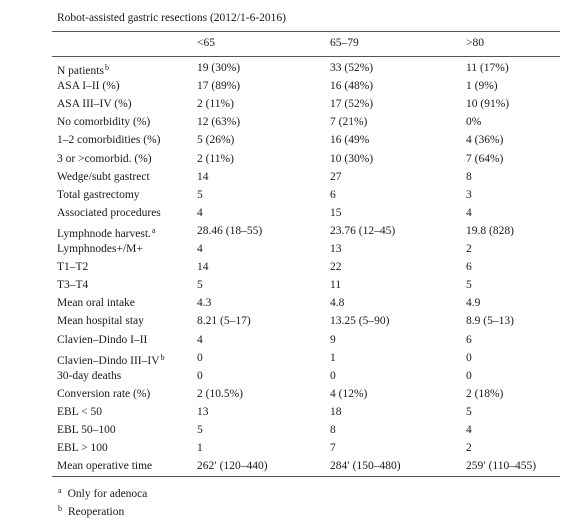  Describe the element at coordinates (475, 43) in the screenshot. I see `column-header: >80` at that location.